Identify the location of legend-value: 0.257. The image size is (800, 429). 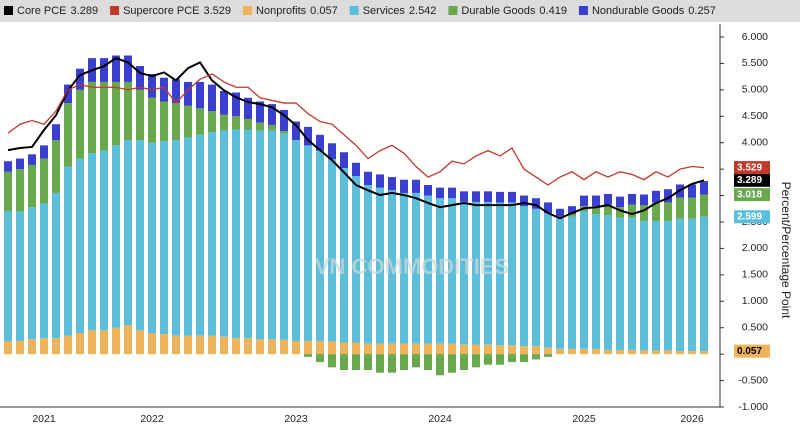
(702, 11).